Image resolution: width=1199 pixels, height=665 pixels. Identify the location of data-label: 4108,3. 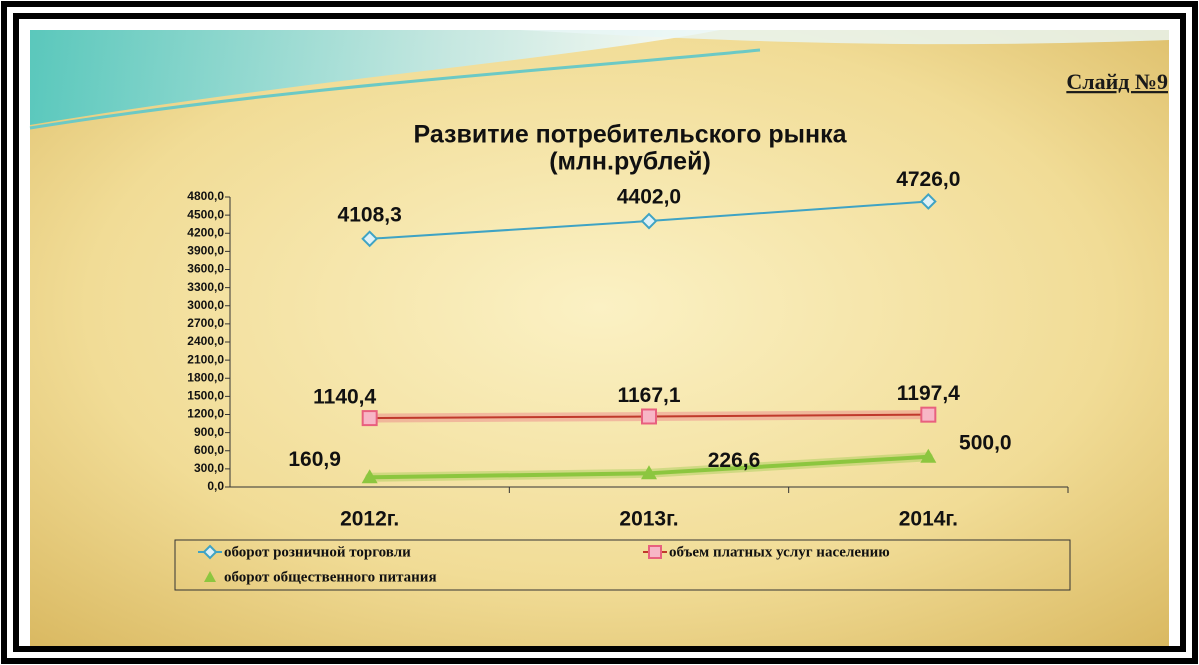
(370, 214).